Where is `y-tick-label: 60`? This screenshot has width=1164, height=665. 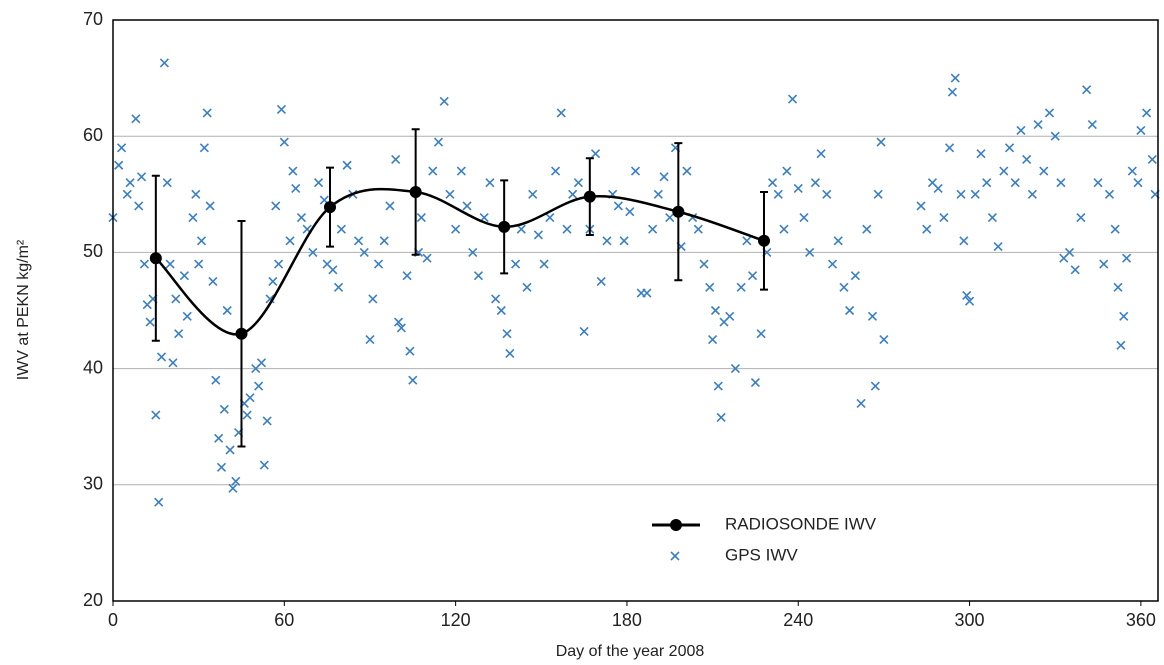 y-tick-label: 60 is located at coordinates (93, 135).